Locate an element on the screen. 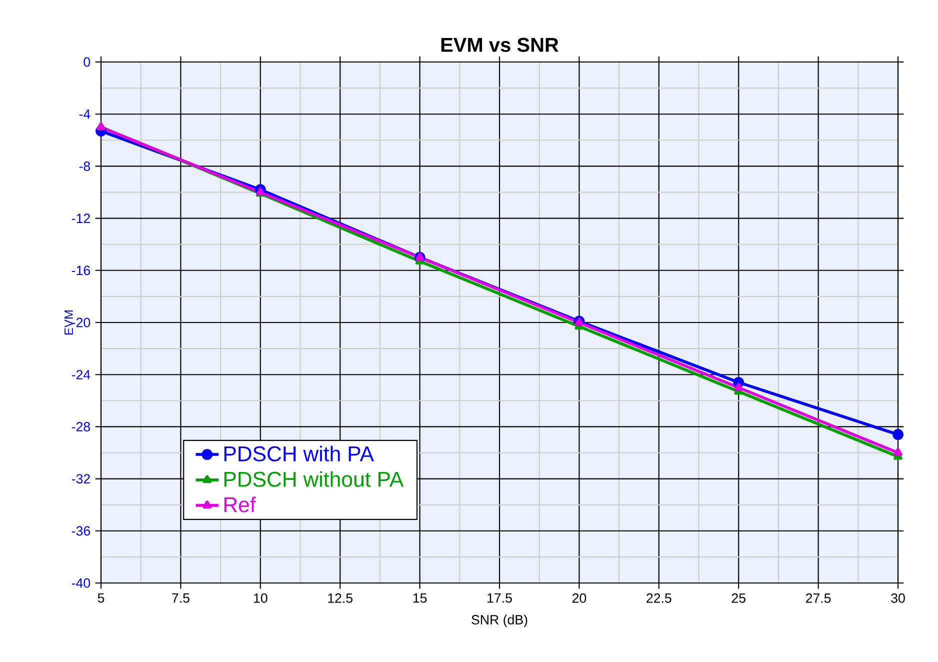 Image resolution: width=938 pixels, height=662 pixels. y-axis-title: EVM is located at coordinates (68, 322).